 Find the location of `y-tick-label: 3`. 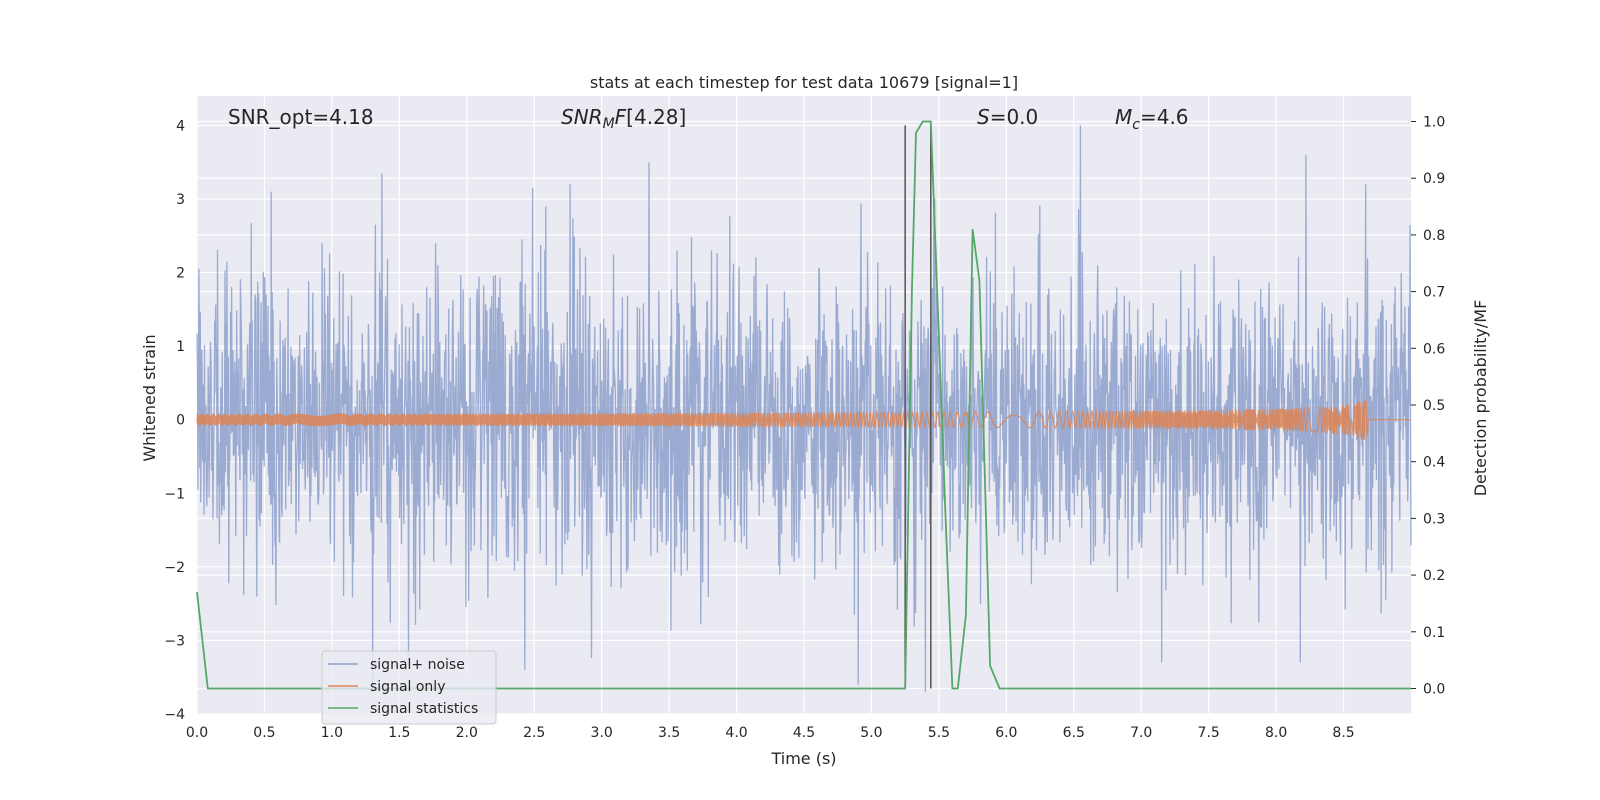

y-tick-label: 3 is located at coordinates (180, 200).